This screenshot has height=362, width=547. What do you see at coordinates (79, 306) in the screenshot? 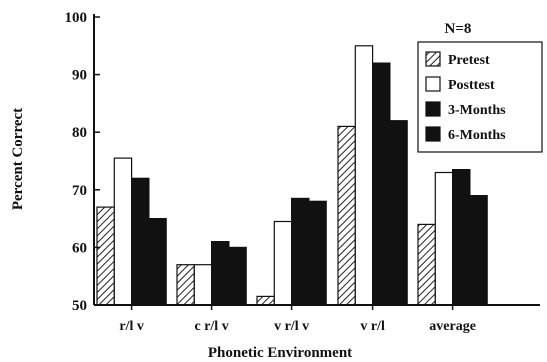
I see `y-tick-label: 50` at bounding box center [79, 306].